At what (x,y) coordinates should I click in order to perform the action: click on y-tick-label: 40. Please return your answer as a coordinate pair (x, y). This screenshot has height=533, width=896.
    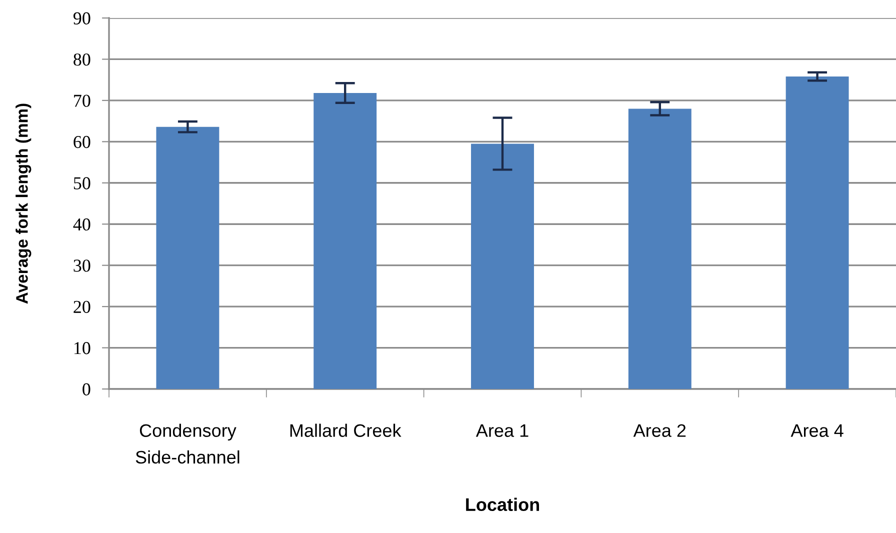
    Looking at the image, I should click on (81, 224).